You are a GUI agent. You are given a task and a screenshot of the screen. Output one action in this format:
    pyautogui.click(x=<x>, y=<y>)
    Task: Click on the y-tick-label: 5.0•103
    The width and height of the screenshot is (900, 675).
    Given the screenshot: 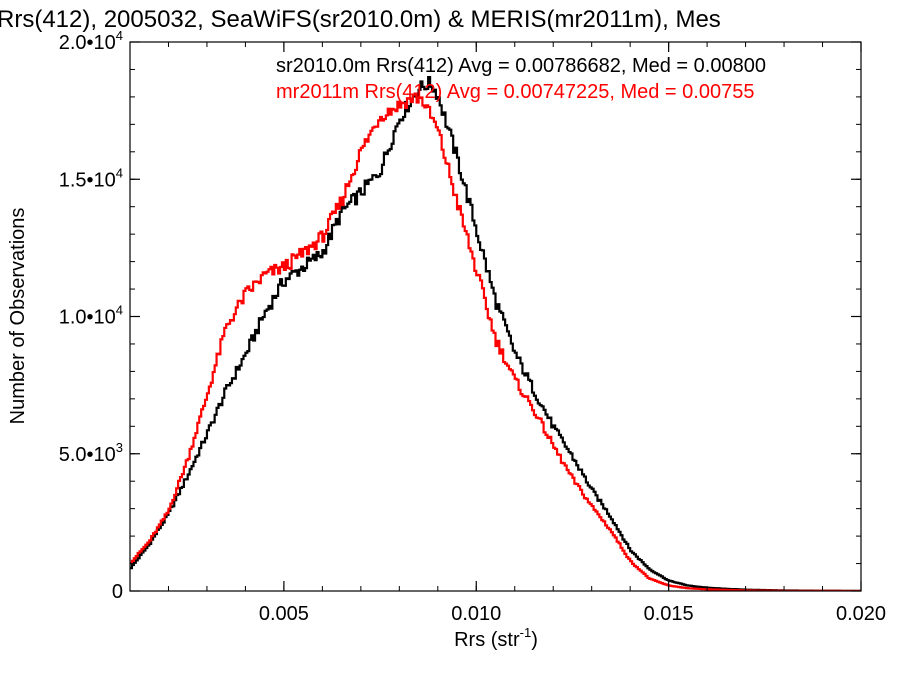 What is the action you would take?
    pyautogui.click(x=91, y=453)
    